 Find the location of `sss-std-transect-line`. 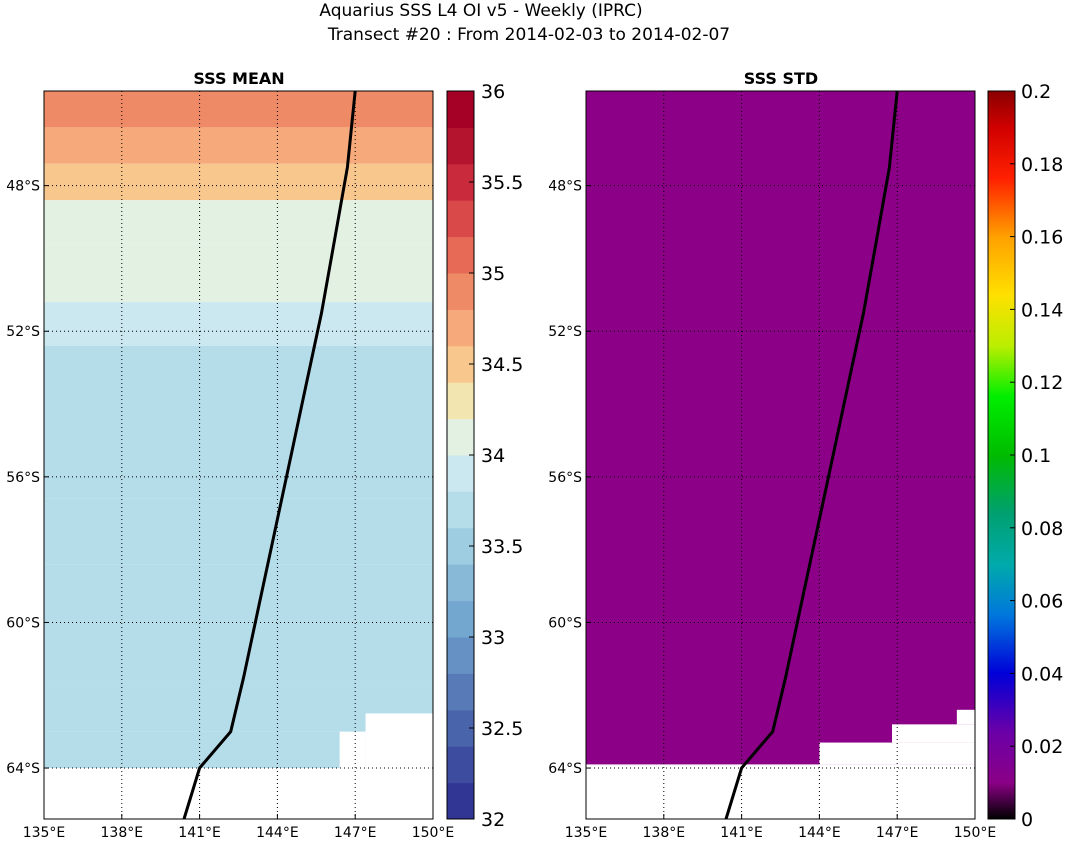

sss-std-transect-line is located at coordinates (811, 455).